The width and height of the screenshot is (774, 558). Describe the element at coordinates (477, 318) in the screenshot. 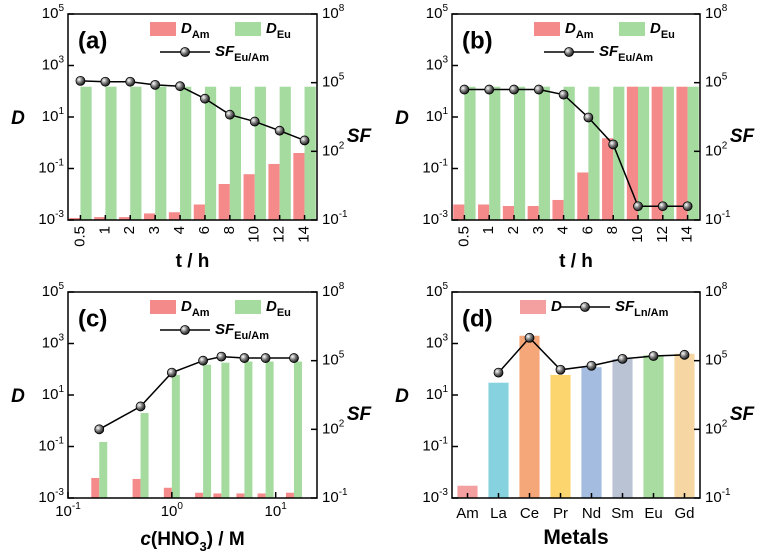

I see `panel-label: (d)` at that location.